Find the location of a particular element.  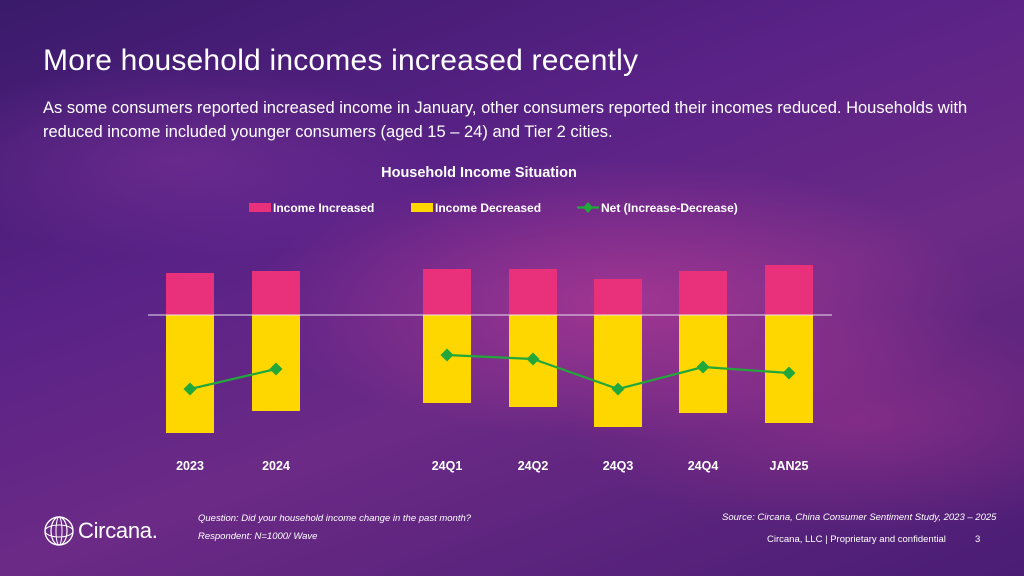

net-point-24q3 is located at coordinates (618, 389).